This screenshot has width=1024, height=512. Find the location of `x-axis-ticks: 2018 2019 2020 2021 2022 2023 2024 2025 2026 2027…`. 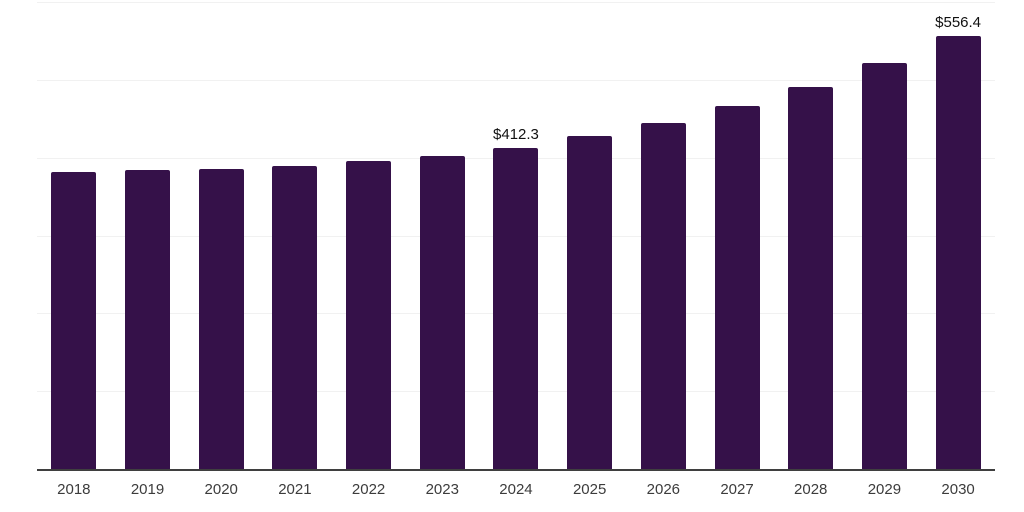

x-axis-ticks: 2018 2019 2020 2021 2022 2023 2024 2025 2026 2027… is located at coordinates (516, 490).